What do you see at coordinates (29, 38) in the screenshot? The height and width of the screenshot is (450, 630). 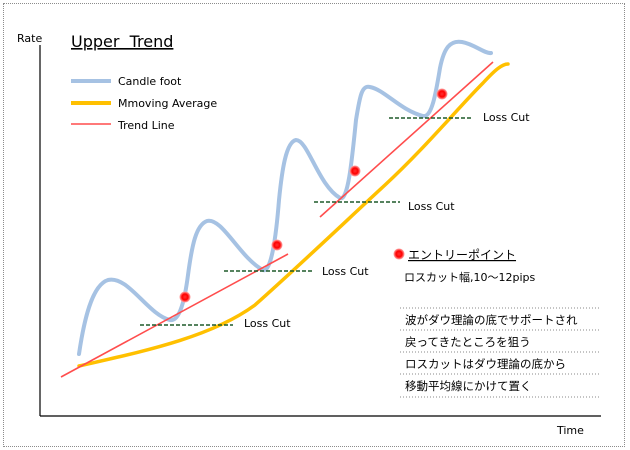 I see `y-axis-label: Rate` at bounding box center [29, 38].